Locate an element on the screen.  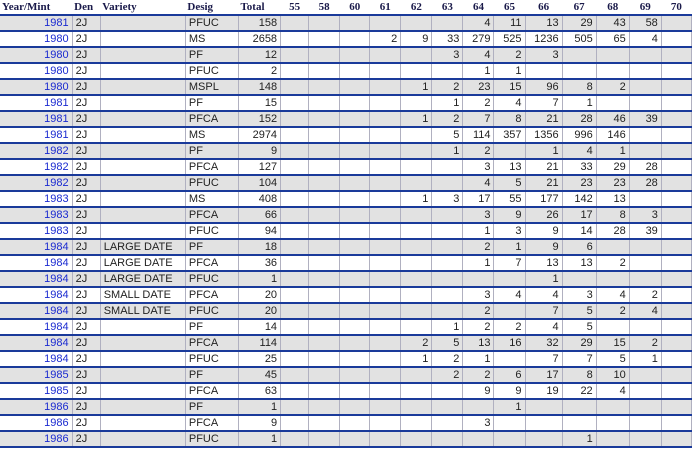
total: 25 is located at coordinates (260, 359).